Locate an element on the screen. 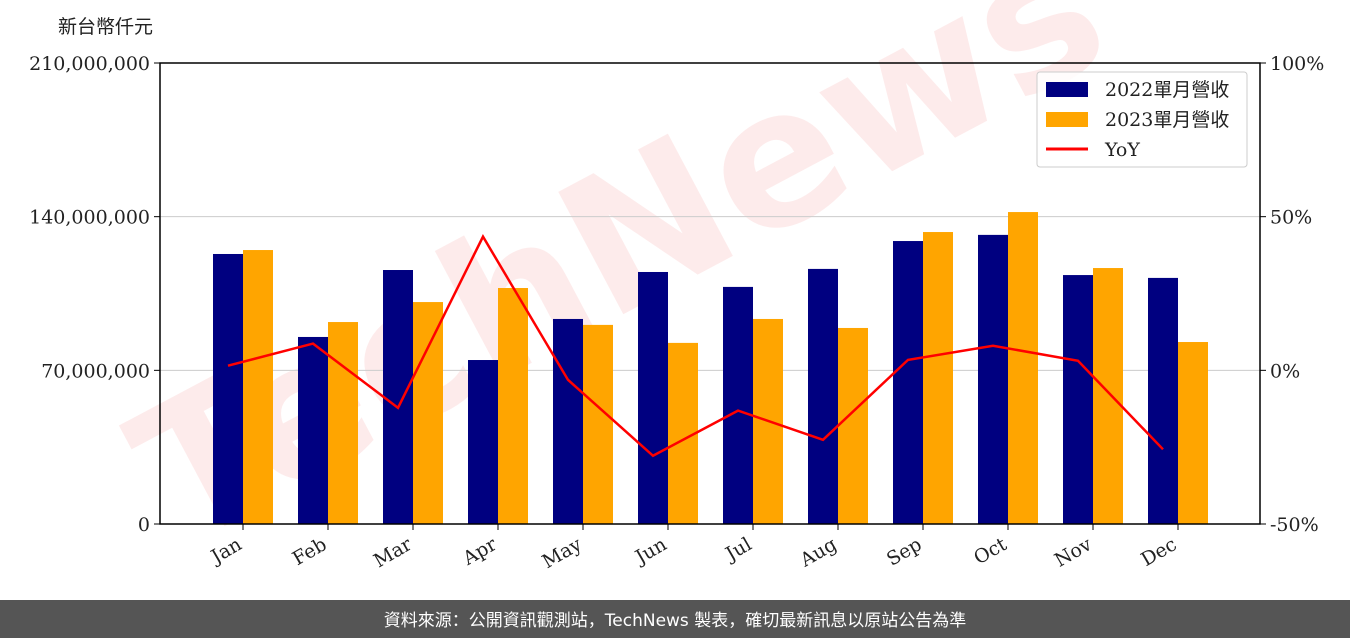  x-tick-label: Apr is located at coordinates (479, 551).